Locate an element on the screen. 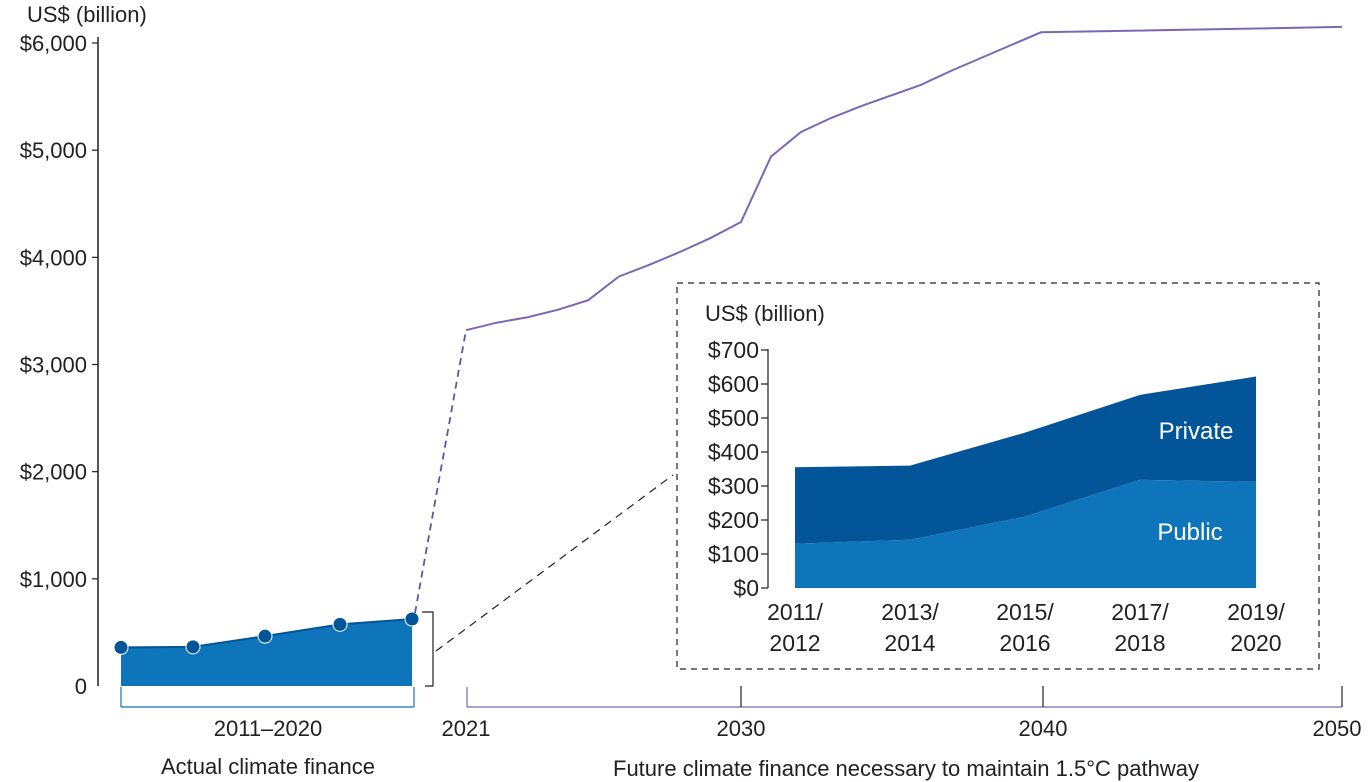 Image resolution: width=1372 pixels, height=782 pixels. inset-areas is located at coordinates (1025, 482).